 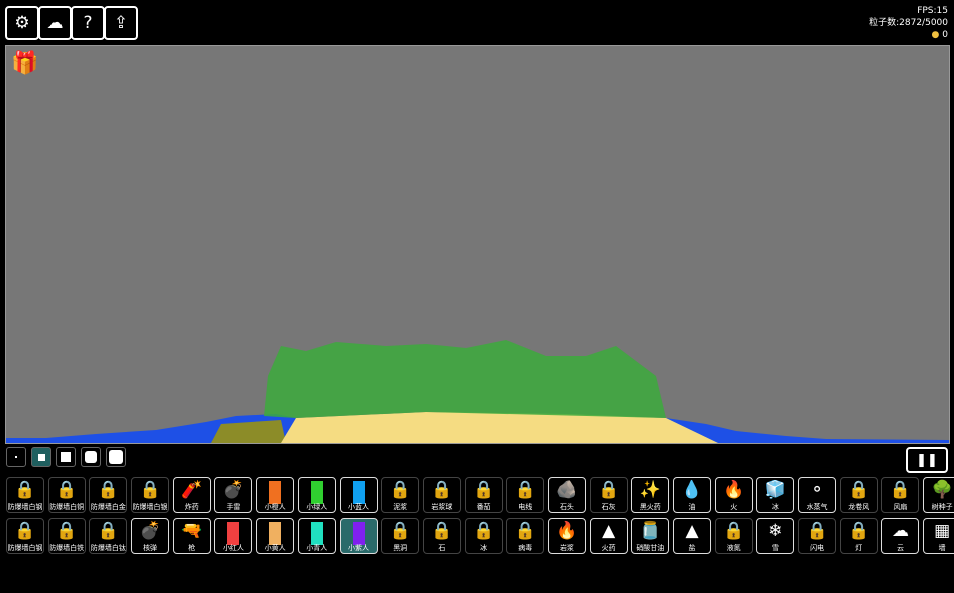 I want to click on element-oil: 💧 油, so click(x=692, y=495).